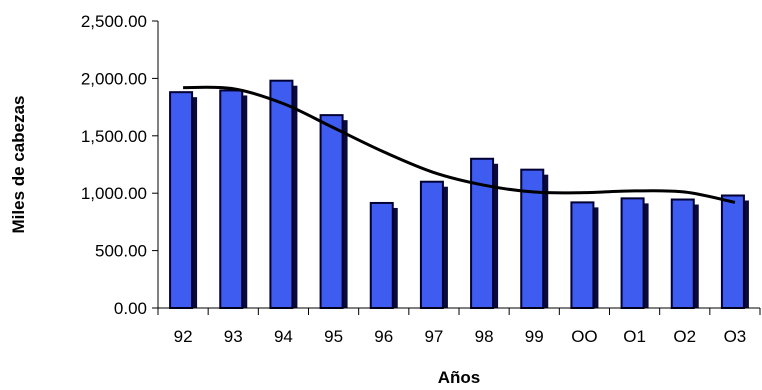 The image size is (762, 390). What do you see at coordinates (183, 336) in the screenshot?
I see `x-tick-label: 92` at bounding box center [183, 336].